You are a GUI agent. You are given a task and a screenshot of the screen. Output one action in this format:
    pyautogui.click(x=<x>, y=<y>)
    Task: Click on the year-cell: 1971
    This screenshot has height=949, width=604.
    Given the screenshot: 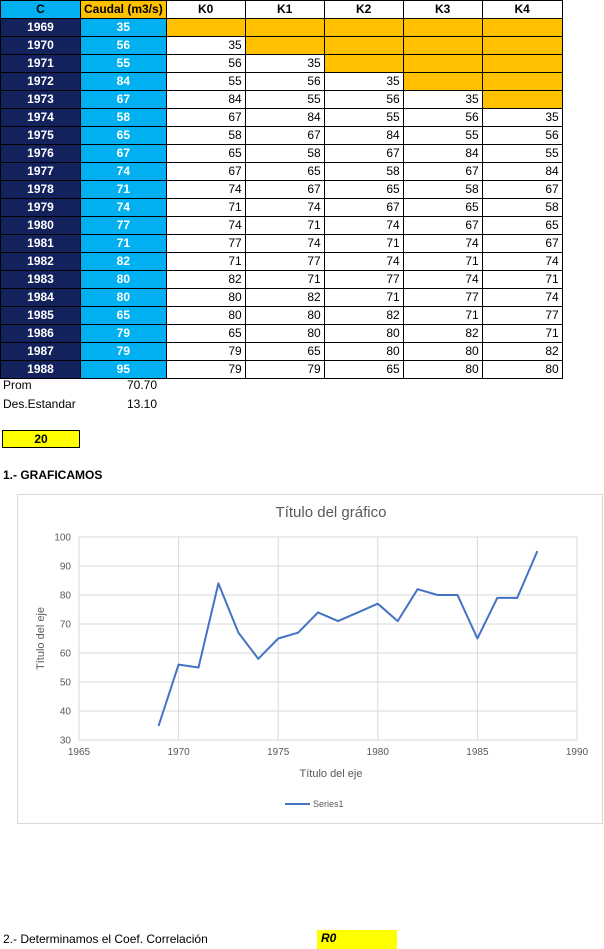 What is the action you would take?
    pyautogui.click(x=40, y=63)
    